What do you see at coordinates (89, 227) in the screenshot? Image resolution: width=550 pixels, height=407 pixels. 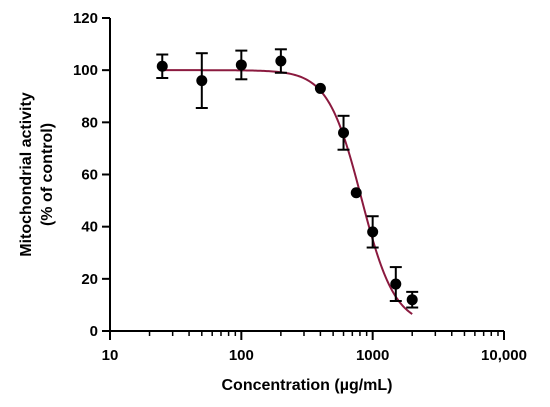 I see `y-tick-label: 40` at bounding box center [89, 227].